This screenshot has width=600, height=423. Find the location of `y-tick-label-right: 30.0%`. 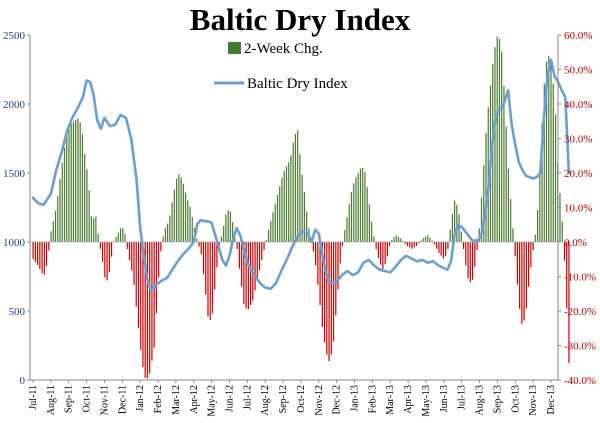

y-tick-label-right: 30.0% is located at coordinates (578, 140).